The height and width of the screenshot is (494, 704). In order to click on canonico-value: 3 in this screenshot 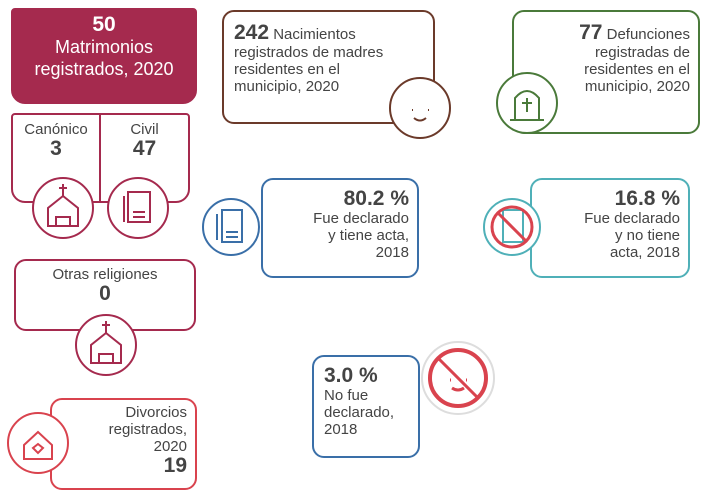, I will do `click(56, 148)`.